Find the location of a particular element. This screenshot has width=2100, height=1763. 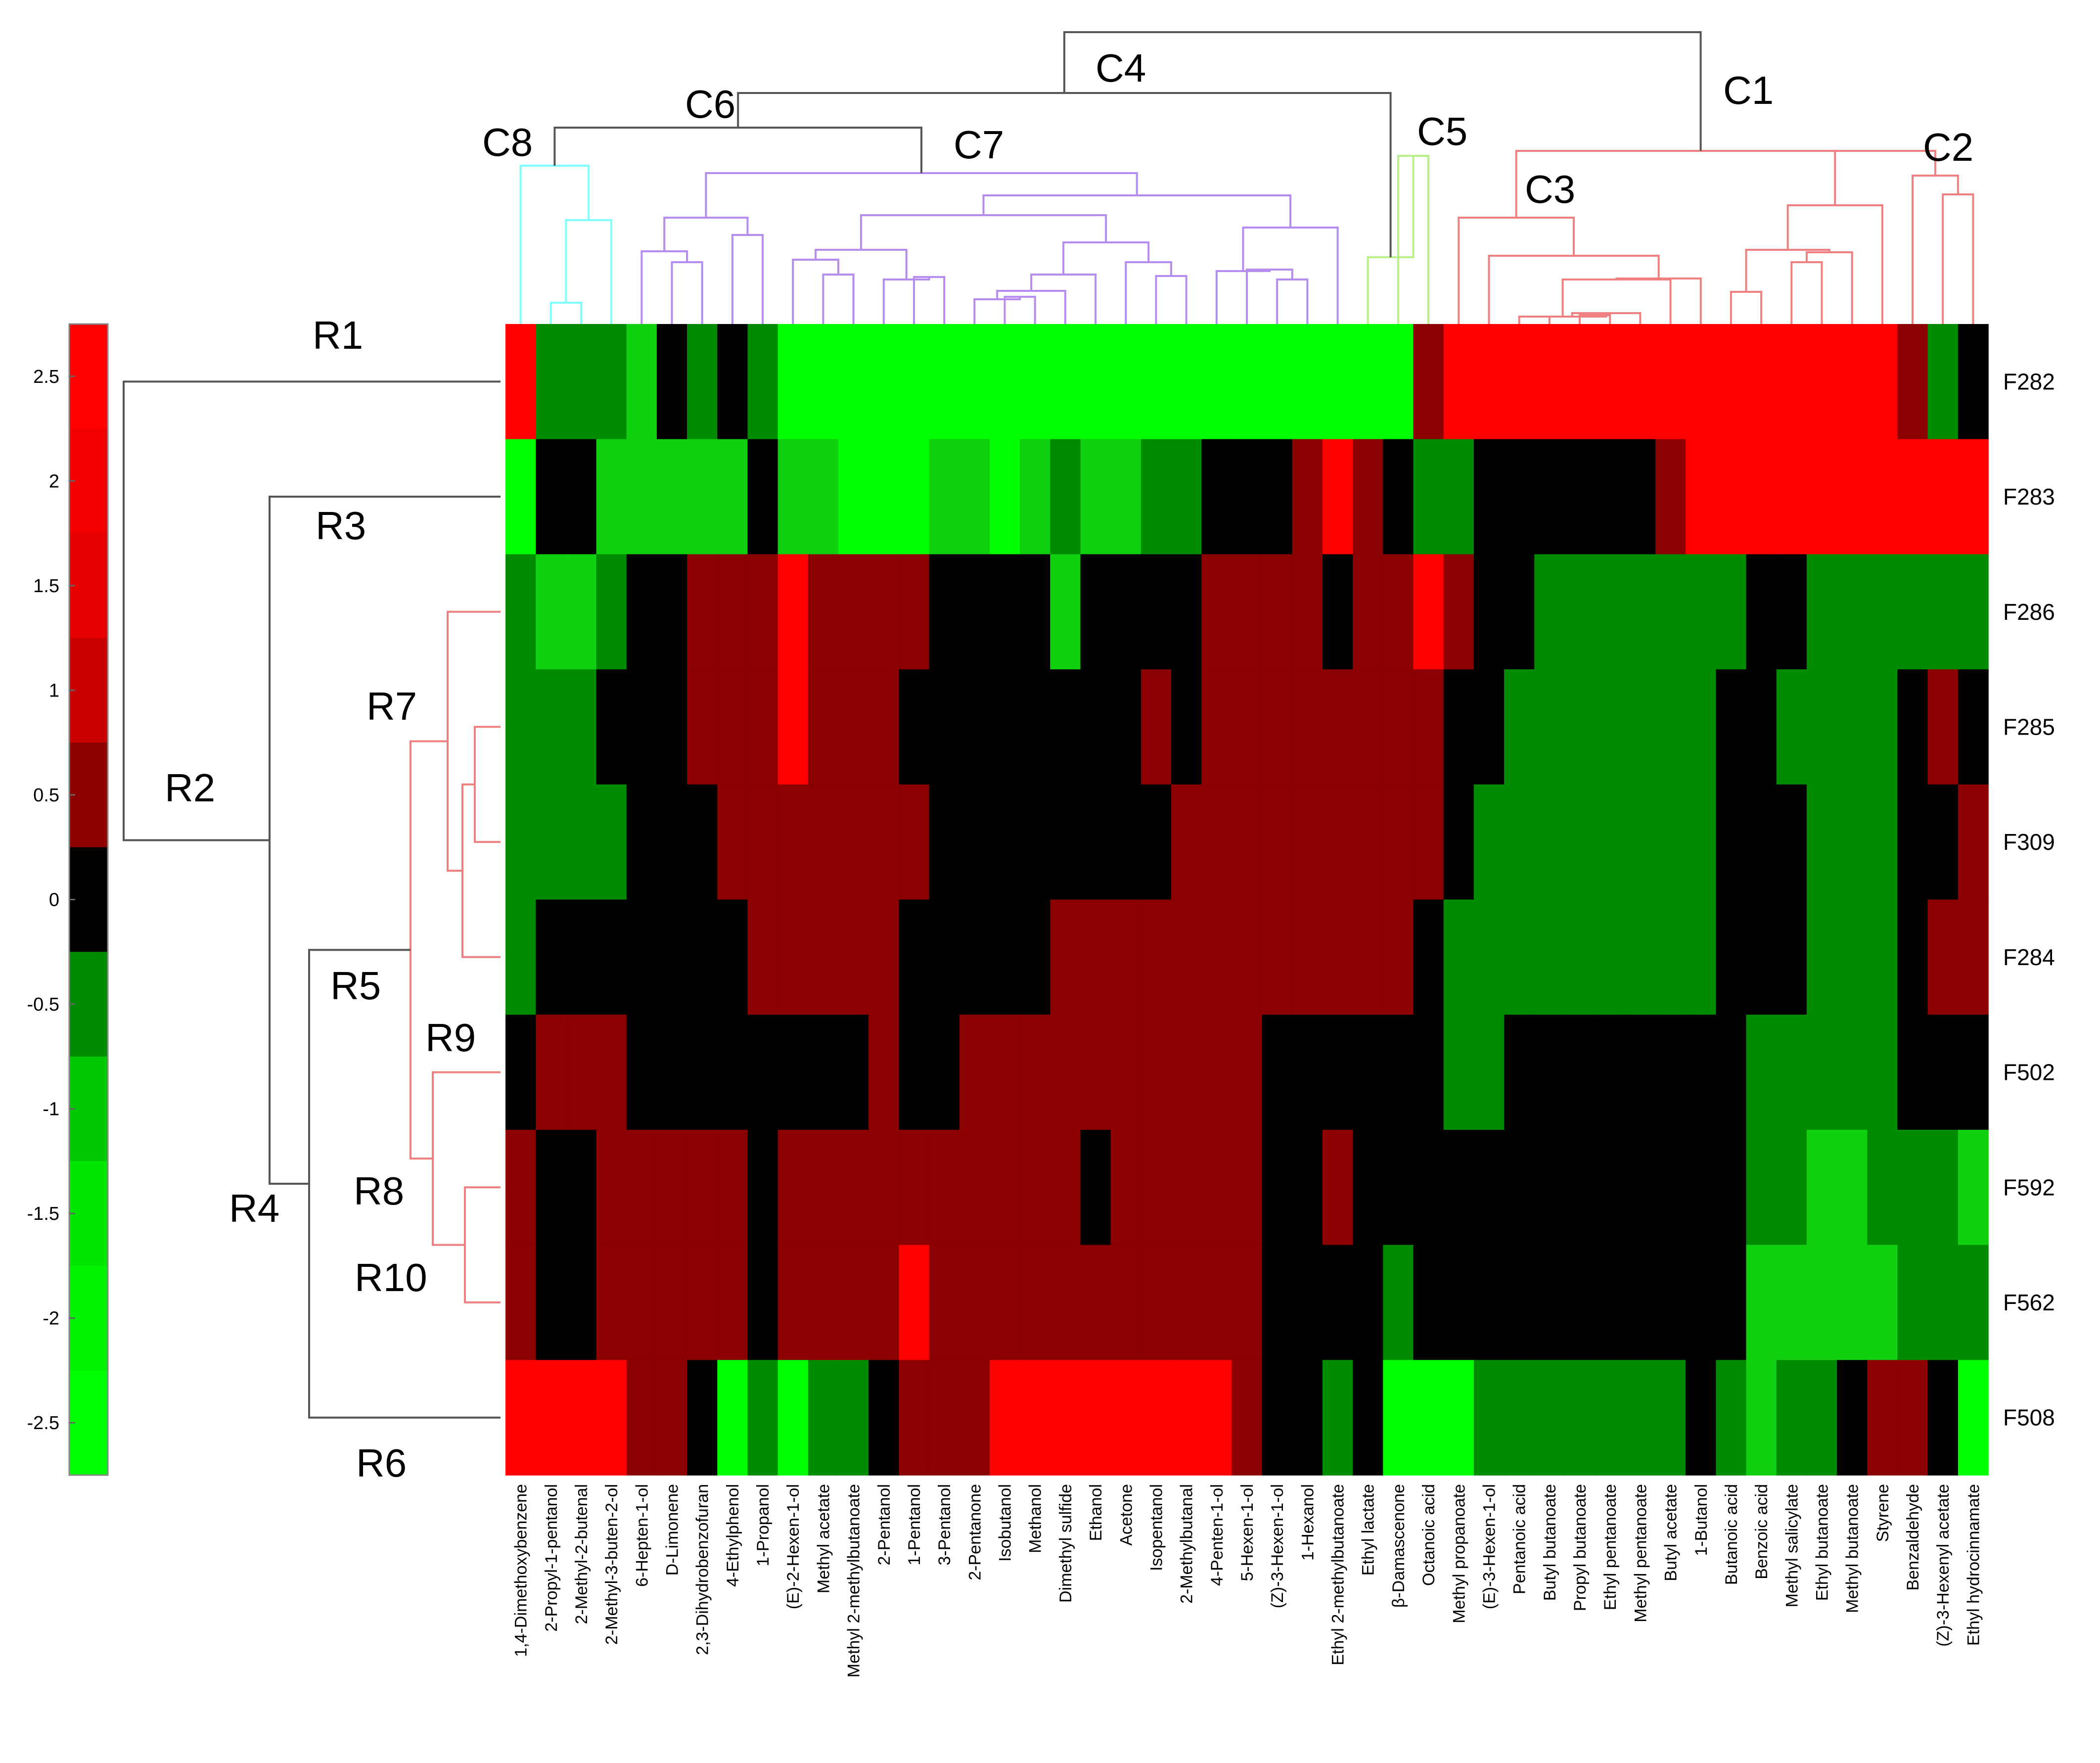

column-label: 2,3-Dihydrobenzofuran is located at coordinates (702, 1569).